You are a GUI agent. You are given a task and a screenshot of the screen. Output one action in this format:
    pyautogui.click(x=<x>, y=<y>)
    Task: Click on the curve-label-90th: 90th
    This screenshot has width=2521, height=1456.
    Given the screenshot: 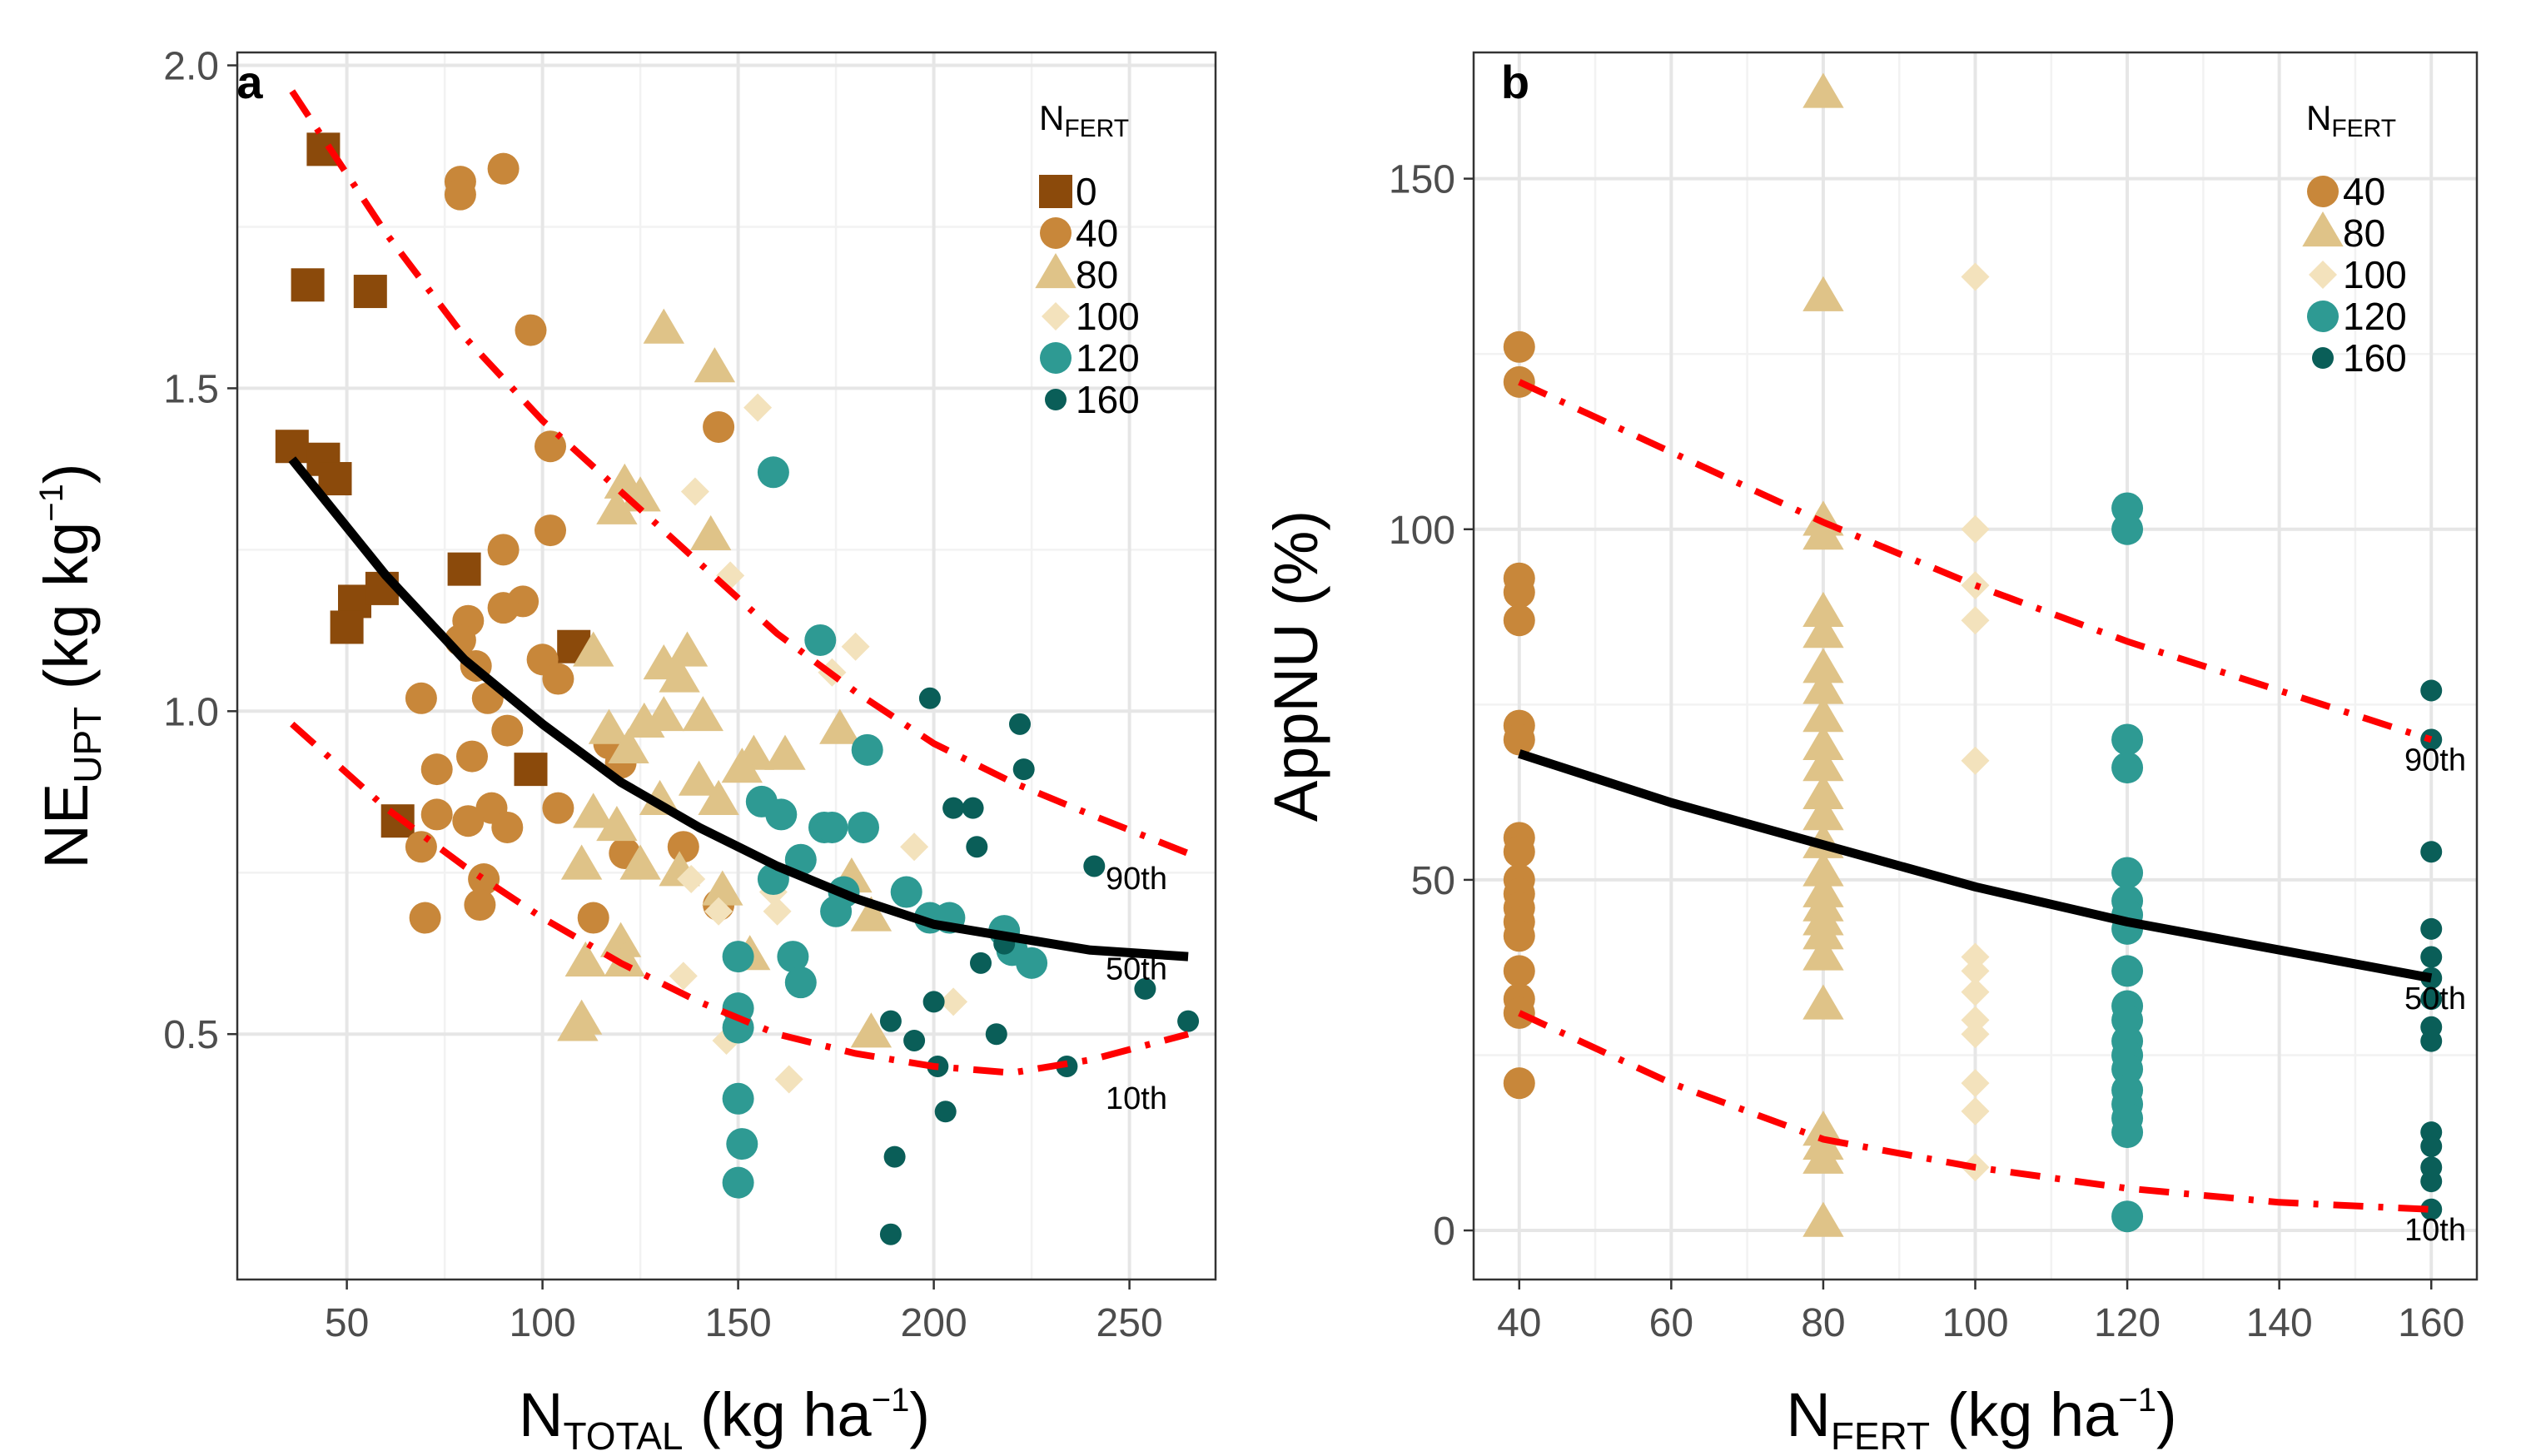 What is the action you would take?
    pyautogui.click(x=2435, y=760)
    